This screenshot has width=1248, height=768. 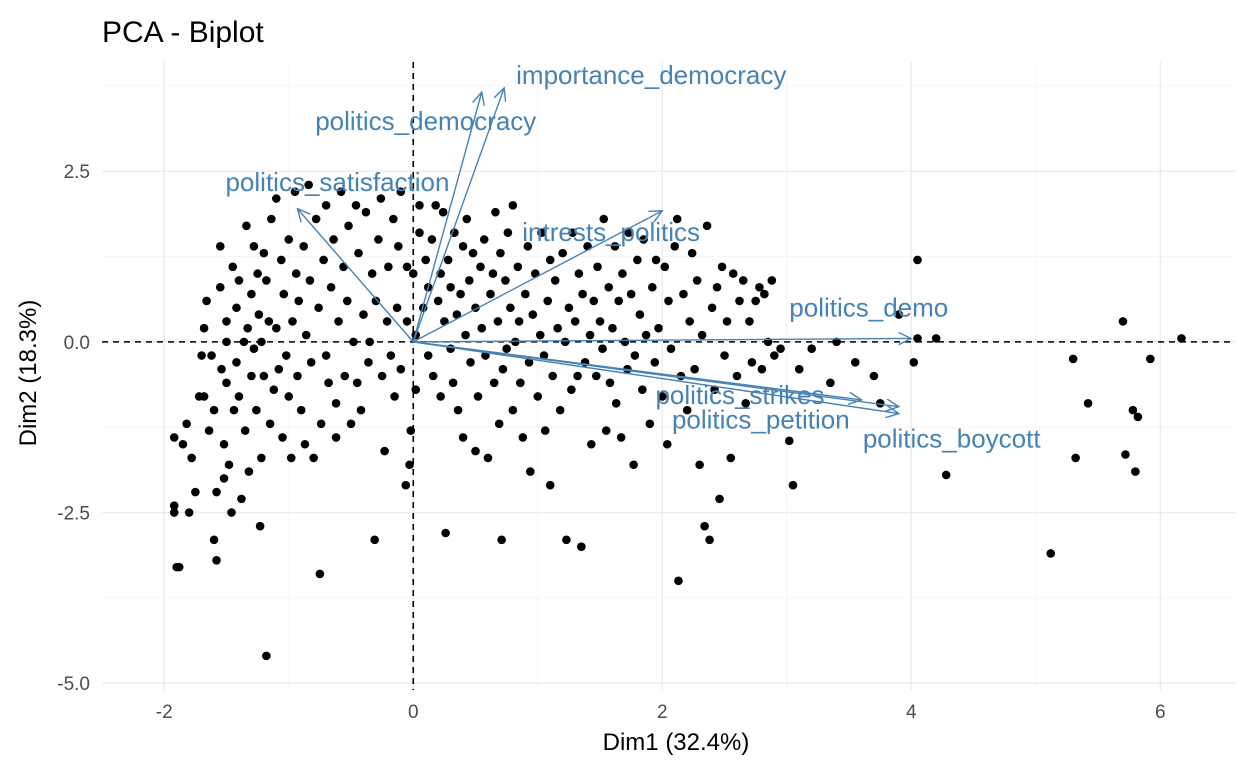 What do you see at coordinates (739, 395) in the screenshot?
I see `loading-label-politics_strikes: politics_strikes` at bounding box center [739, 395].